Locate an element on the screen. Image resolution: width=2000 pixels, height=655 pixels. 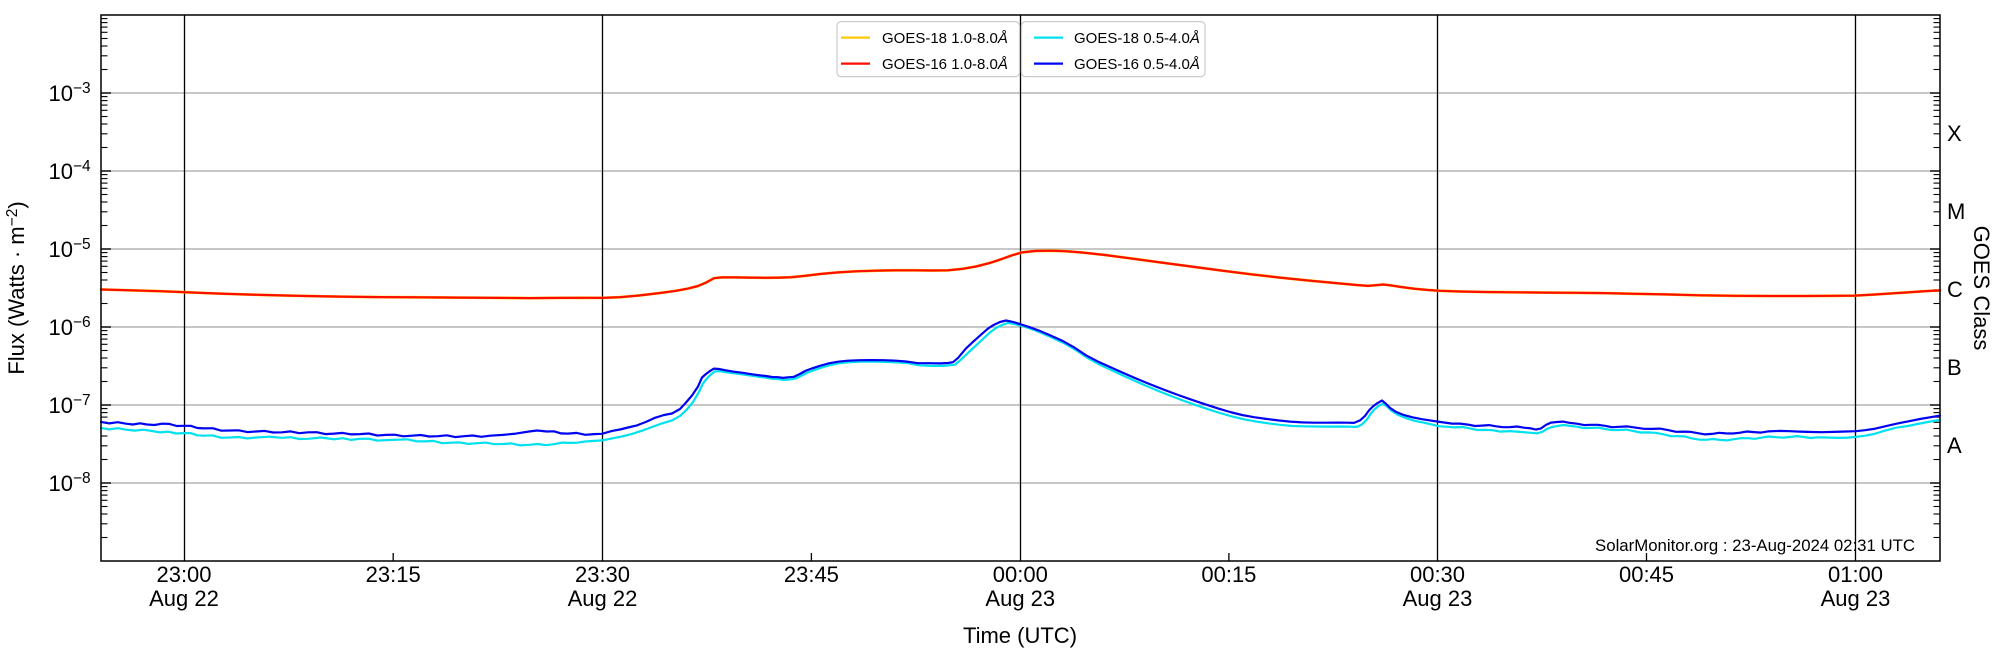
svg-text: C is located at coordinates (1955, 289).